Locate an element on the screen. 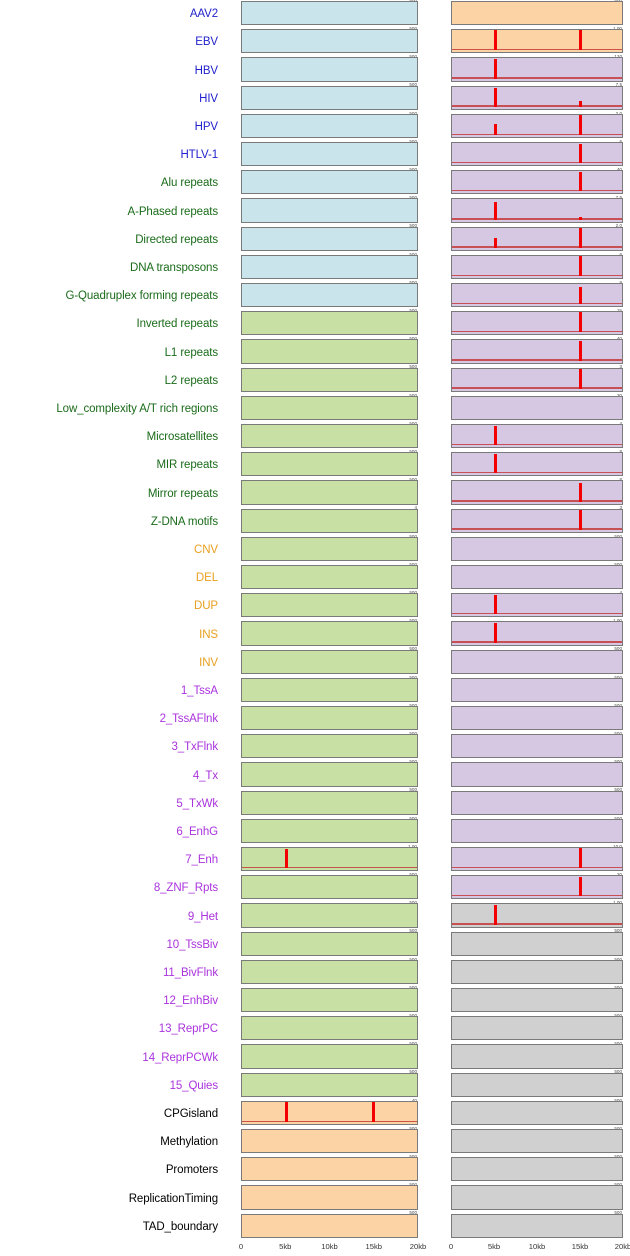 This screenshot has height=1256, width=630. row-label: INS is located at coordinates (208, 634).